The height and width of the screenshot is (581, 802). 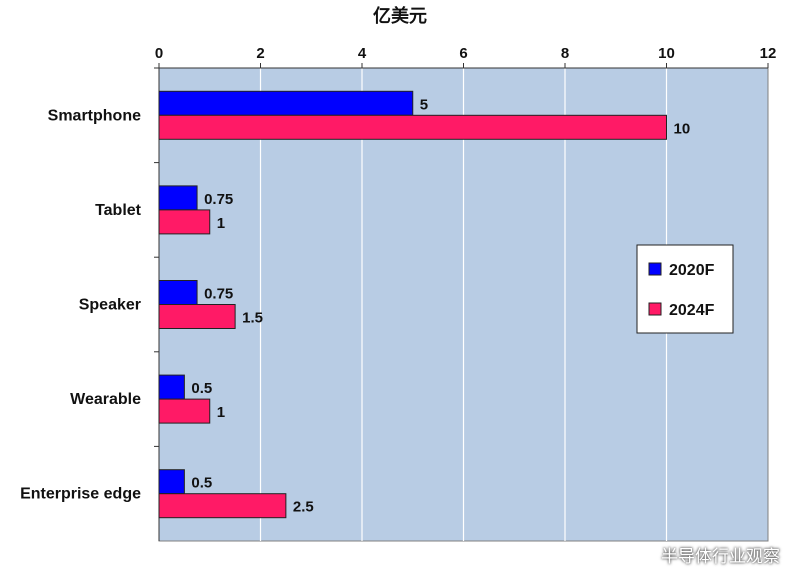 I want to click on x-tick-label: 8, so click(x=565, y=53).